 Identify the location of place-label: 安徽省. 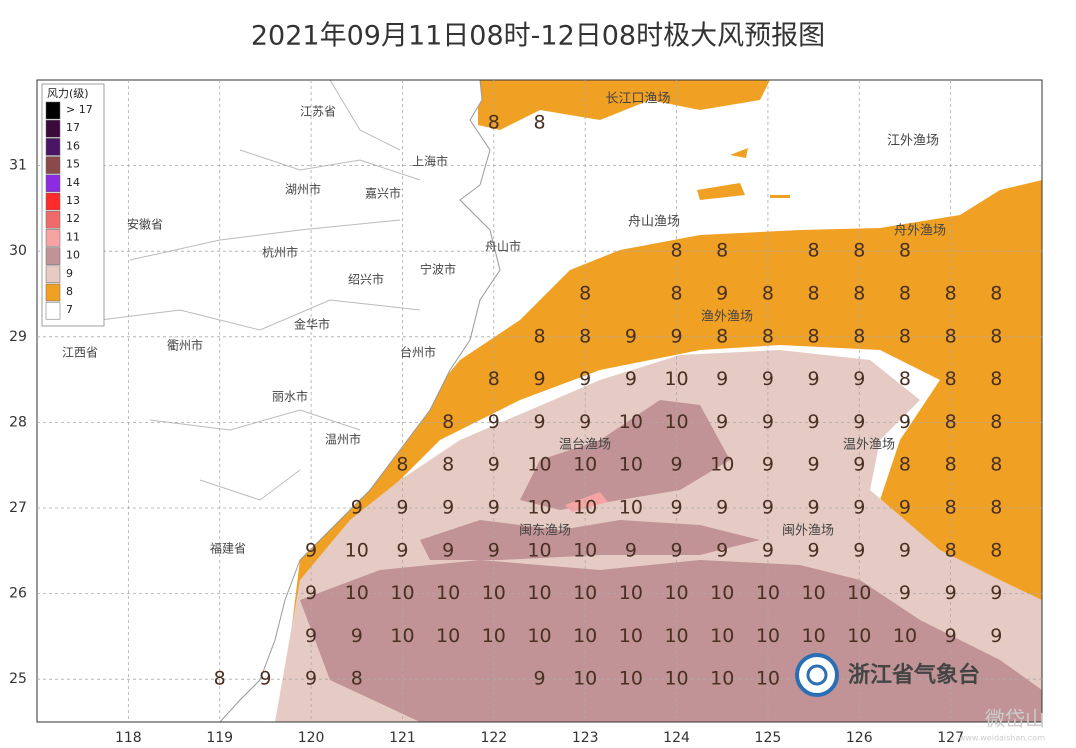
(145, 224).